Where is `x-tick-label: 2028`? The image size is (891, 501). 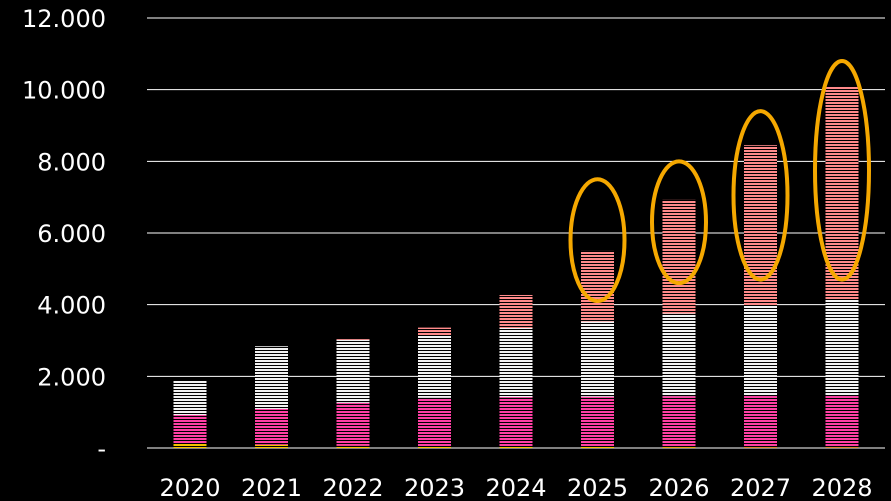 x-tick-label: 2028 is located at coordinates (841, 487).